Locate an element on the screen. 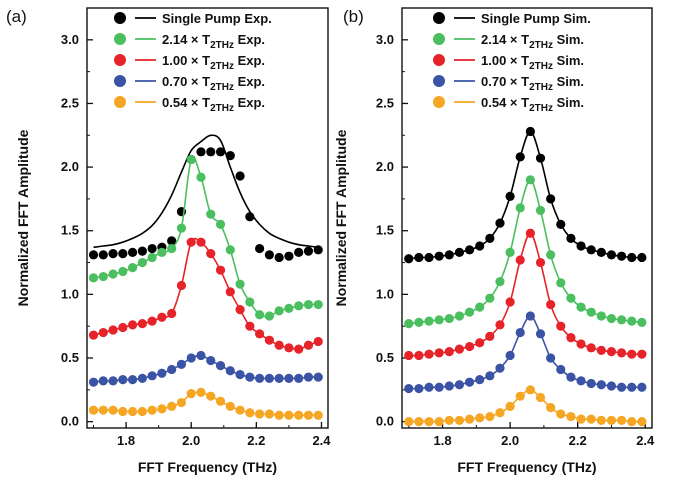 The height and width of the screenshot is (485, 683). y-tick-label: 2.0 is located at coordinates (70, 166).